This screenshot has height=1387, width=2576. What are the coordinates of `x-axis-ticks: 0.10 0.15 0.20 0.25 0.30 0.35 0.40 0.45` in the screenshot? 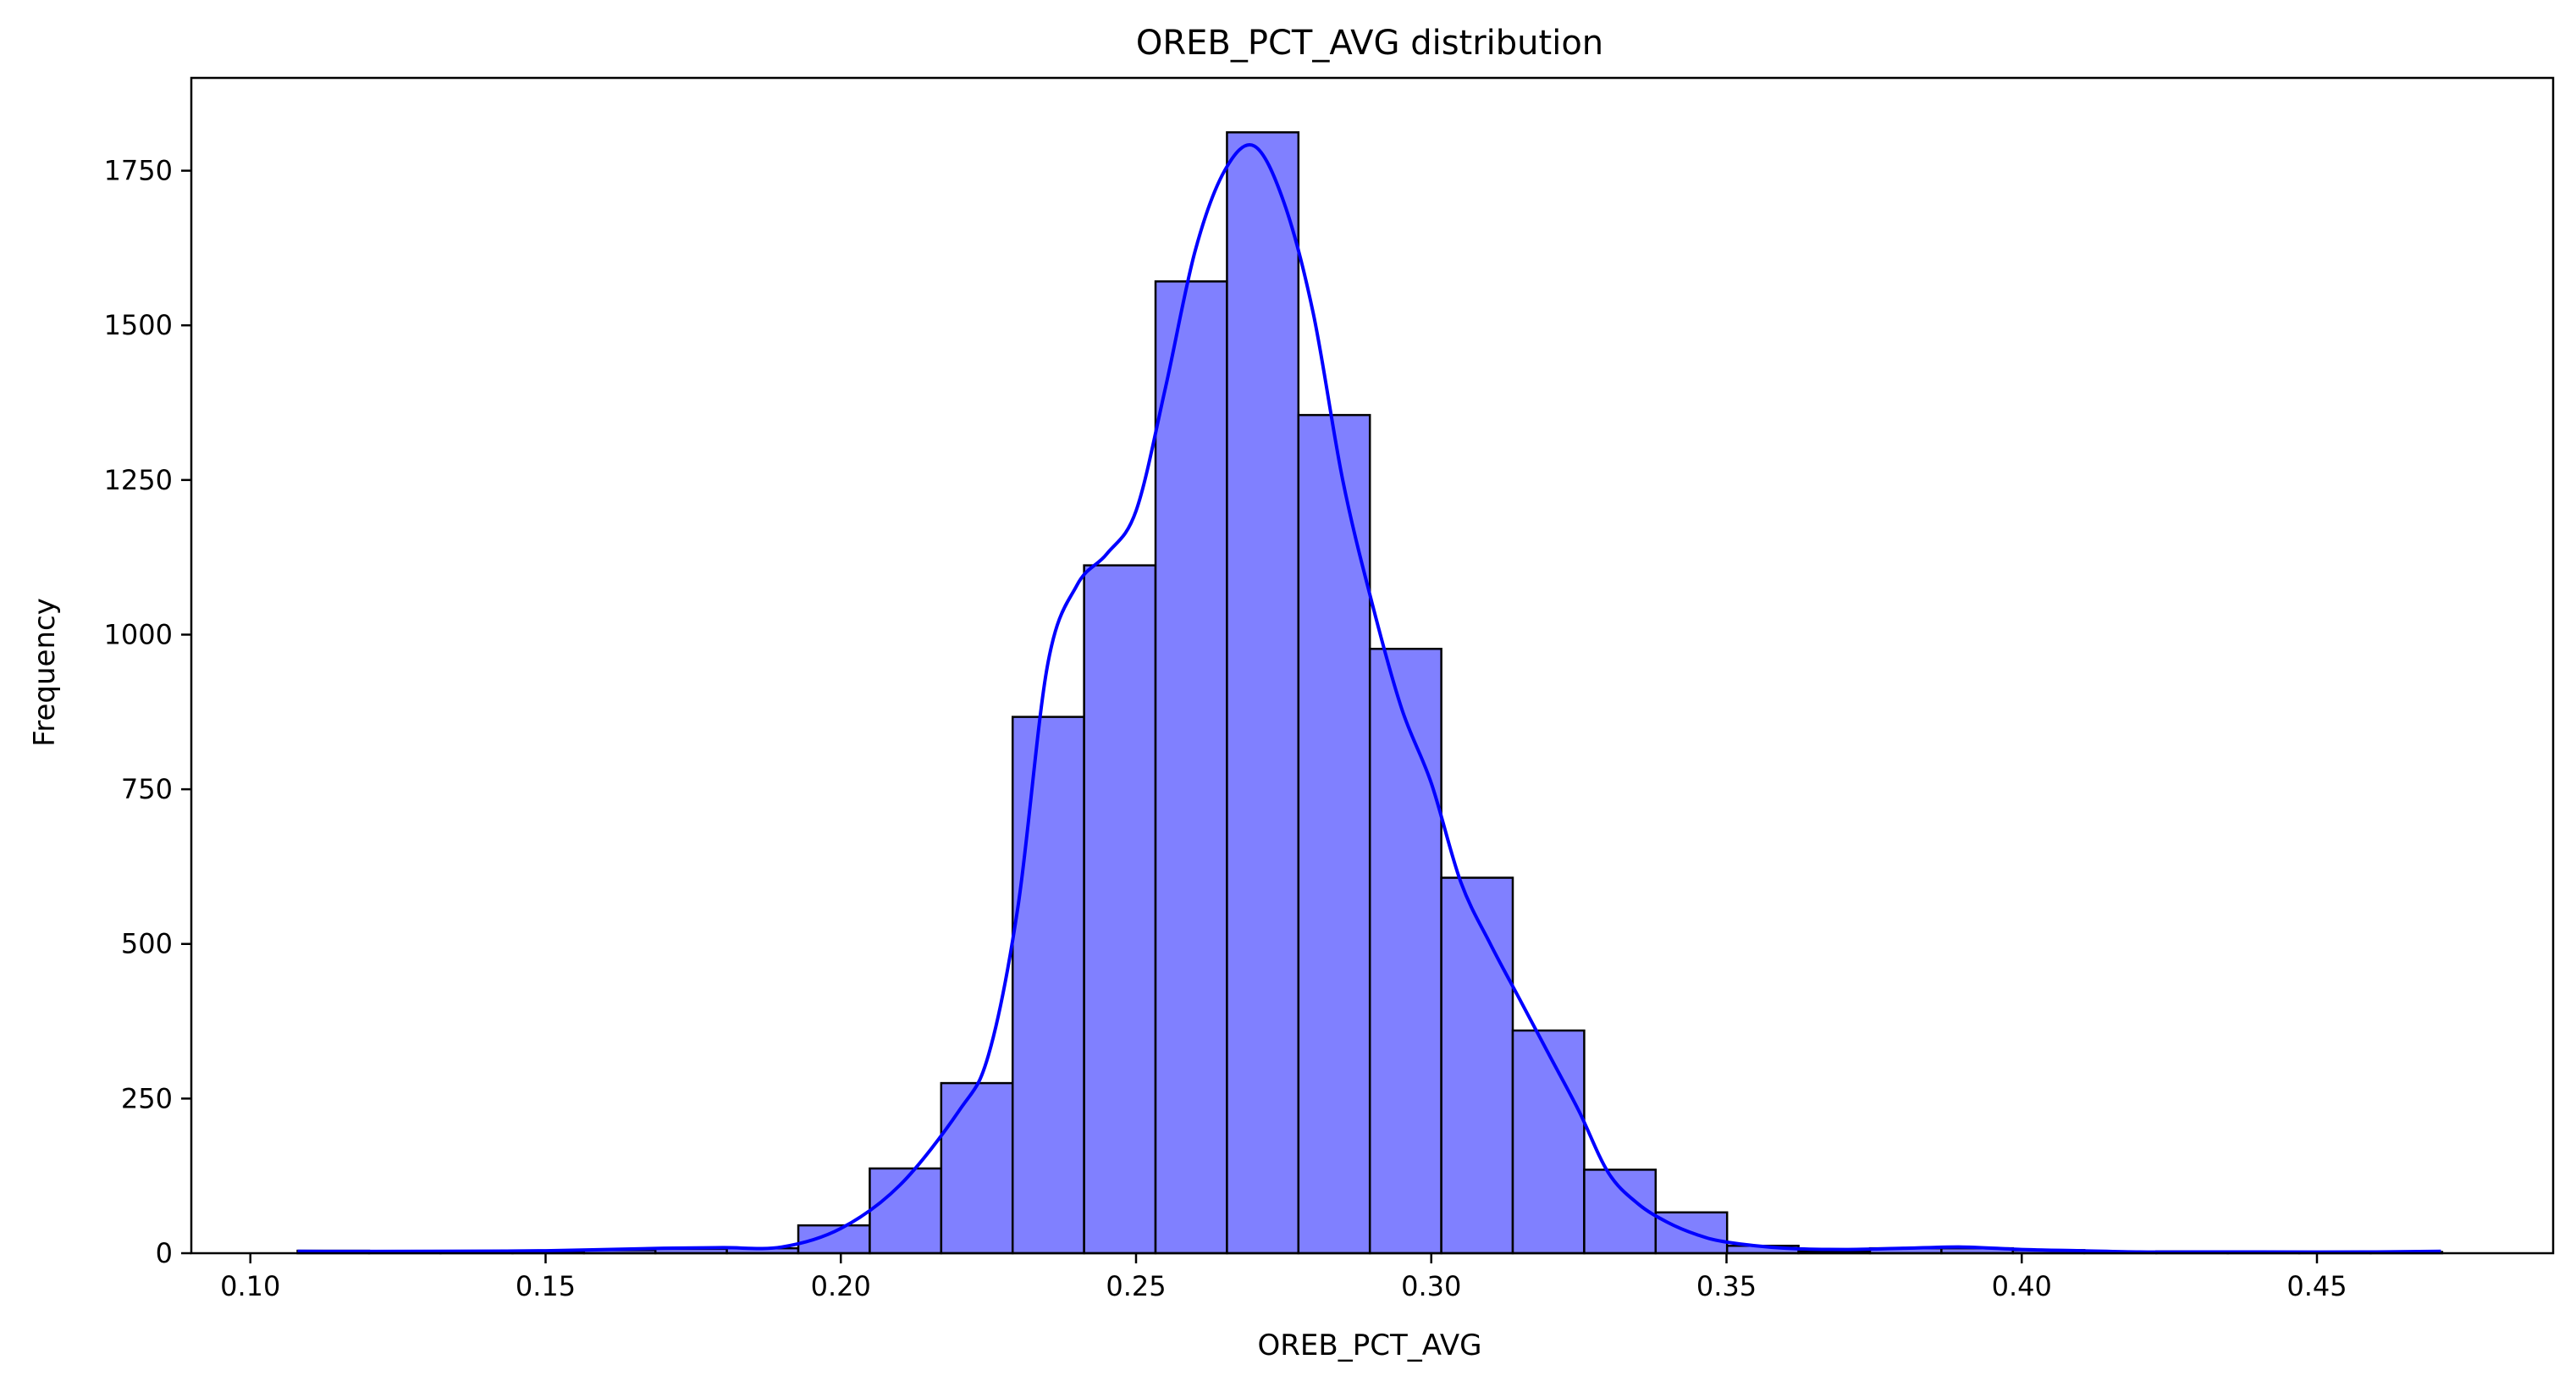 It's located at (1284, 1277).